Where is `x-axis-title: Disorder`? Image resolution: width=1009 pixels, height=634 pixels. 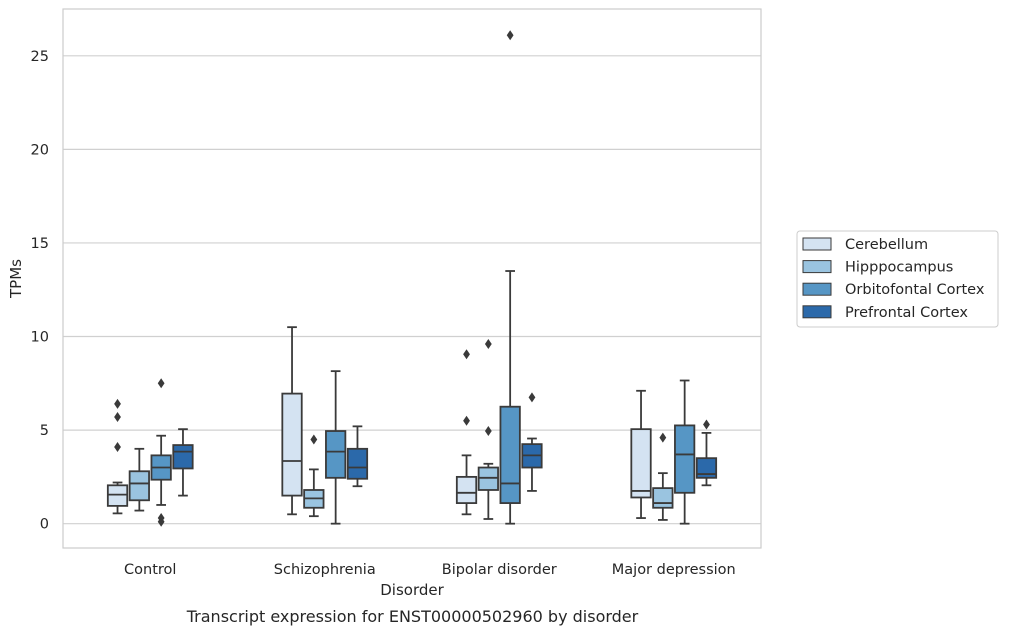
x-axis-title: Disorder is located at coordinates (412, 590).